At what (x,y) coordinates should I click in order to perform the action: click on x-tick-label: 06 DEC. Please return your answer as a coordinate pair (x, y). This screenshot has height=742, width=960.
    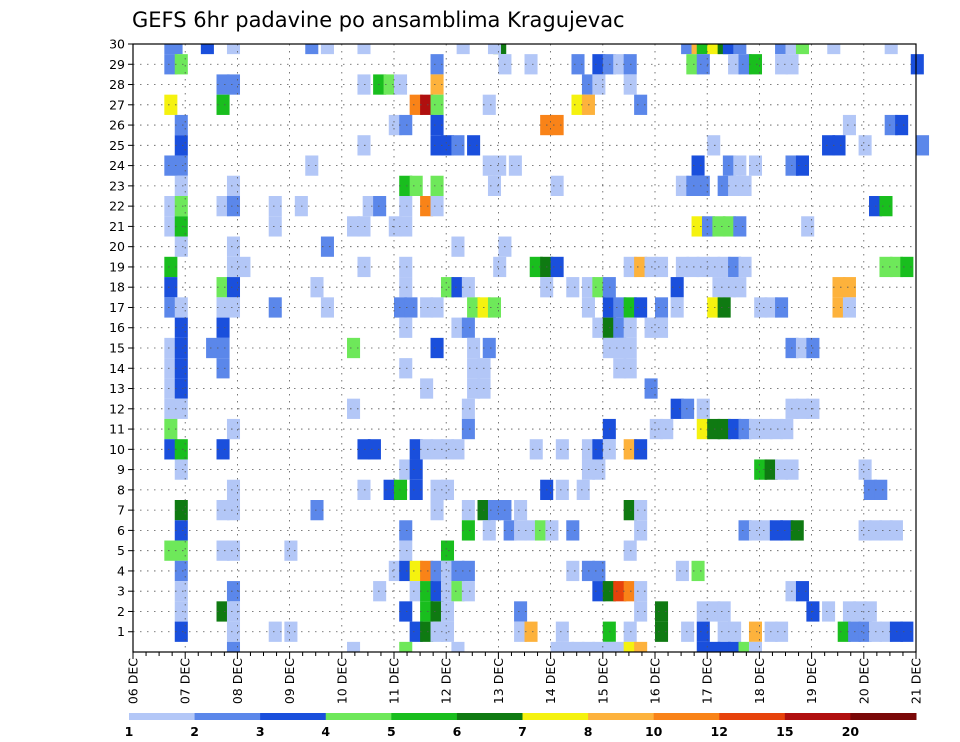
    Looking at the image, I should click on (133, 681).